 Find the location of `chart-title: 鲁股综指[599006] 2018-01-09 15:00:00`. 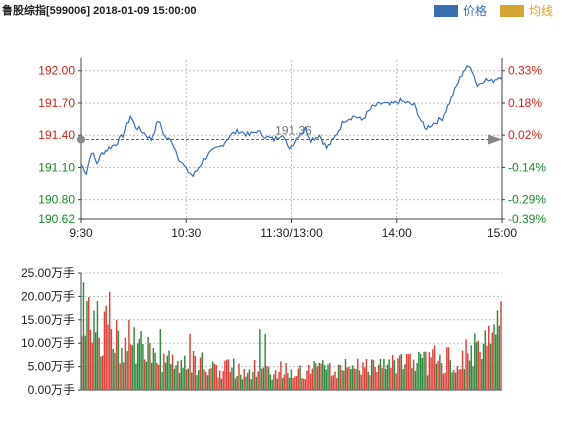

chart-title: 鲁股综指[599006] 2018-01-09 15:00:00 is located at coordinates (99, 10).